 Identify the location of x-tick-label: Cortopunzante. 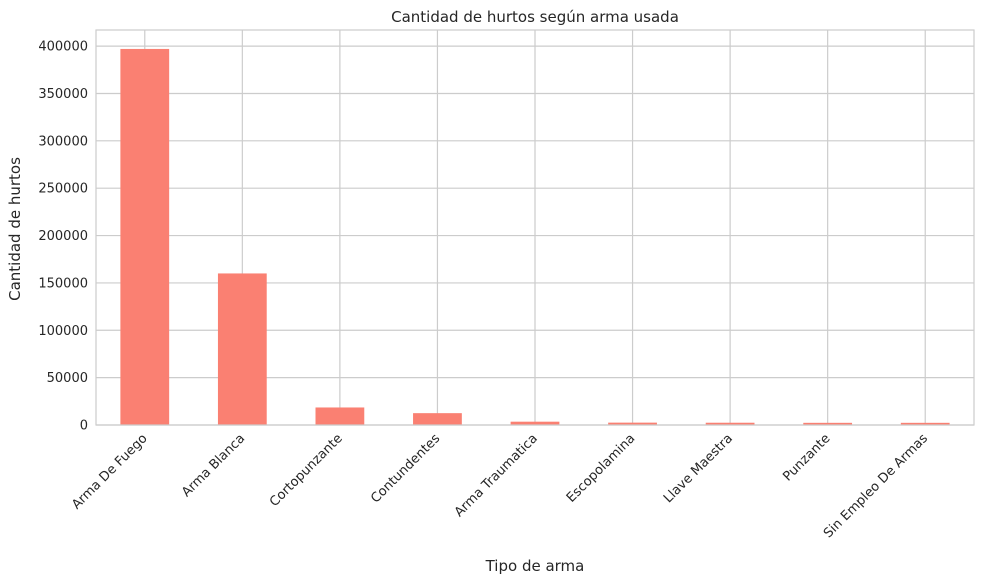
(306, 470).